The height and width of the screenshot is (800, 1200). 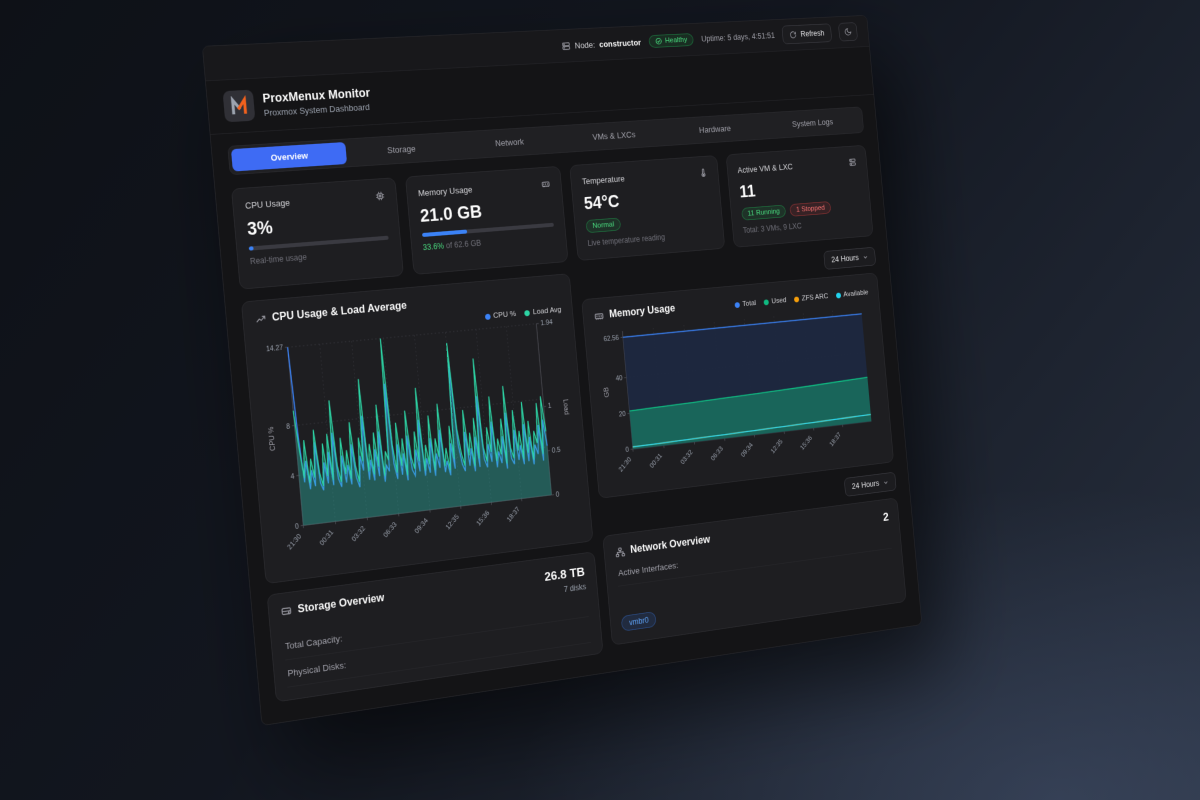 What do you see at coordinates (620, 43) in the screenshot?
I see `node-name: constructor` at bounding box center [620, 43].